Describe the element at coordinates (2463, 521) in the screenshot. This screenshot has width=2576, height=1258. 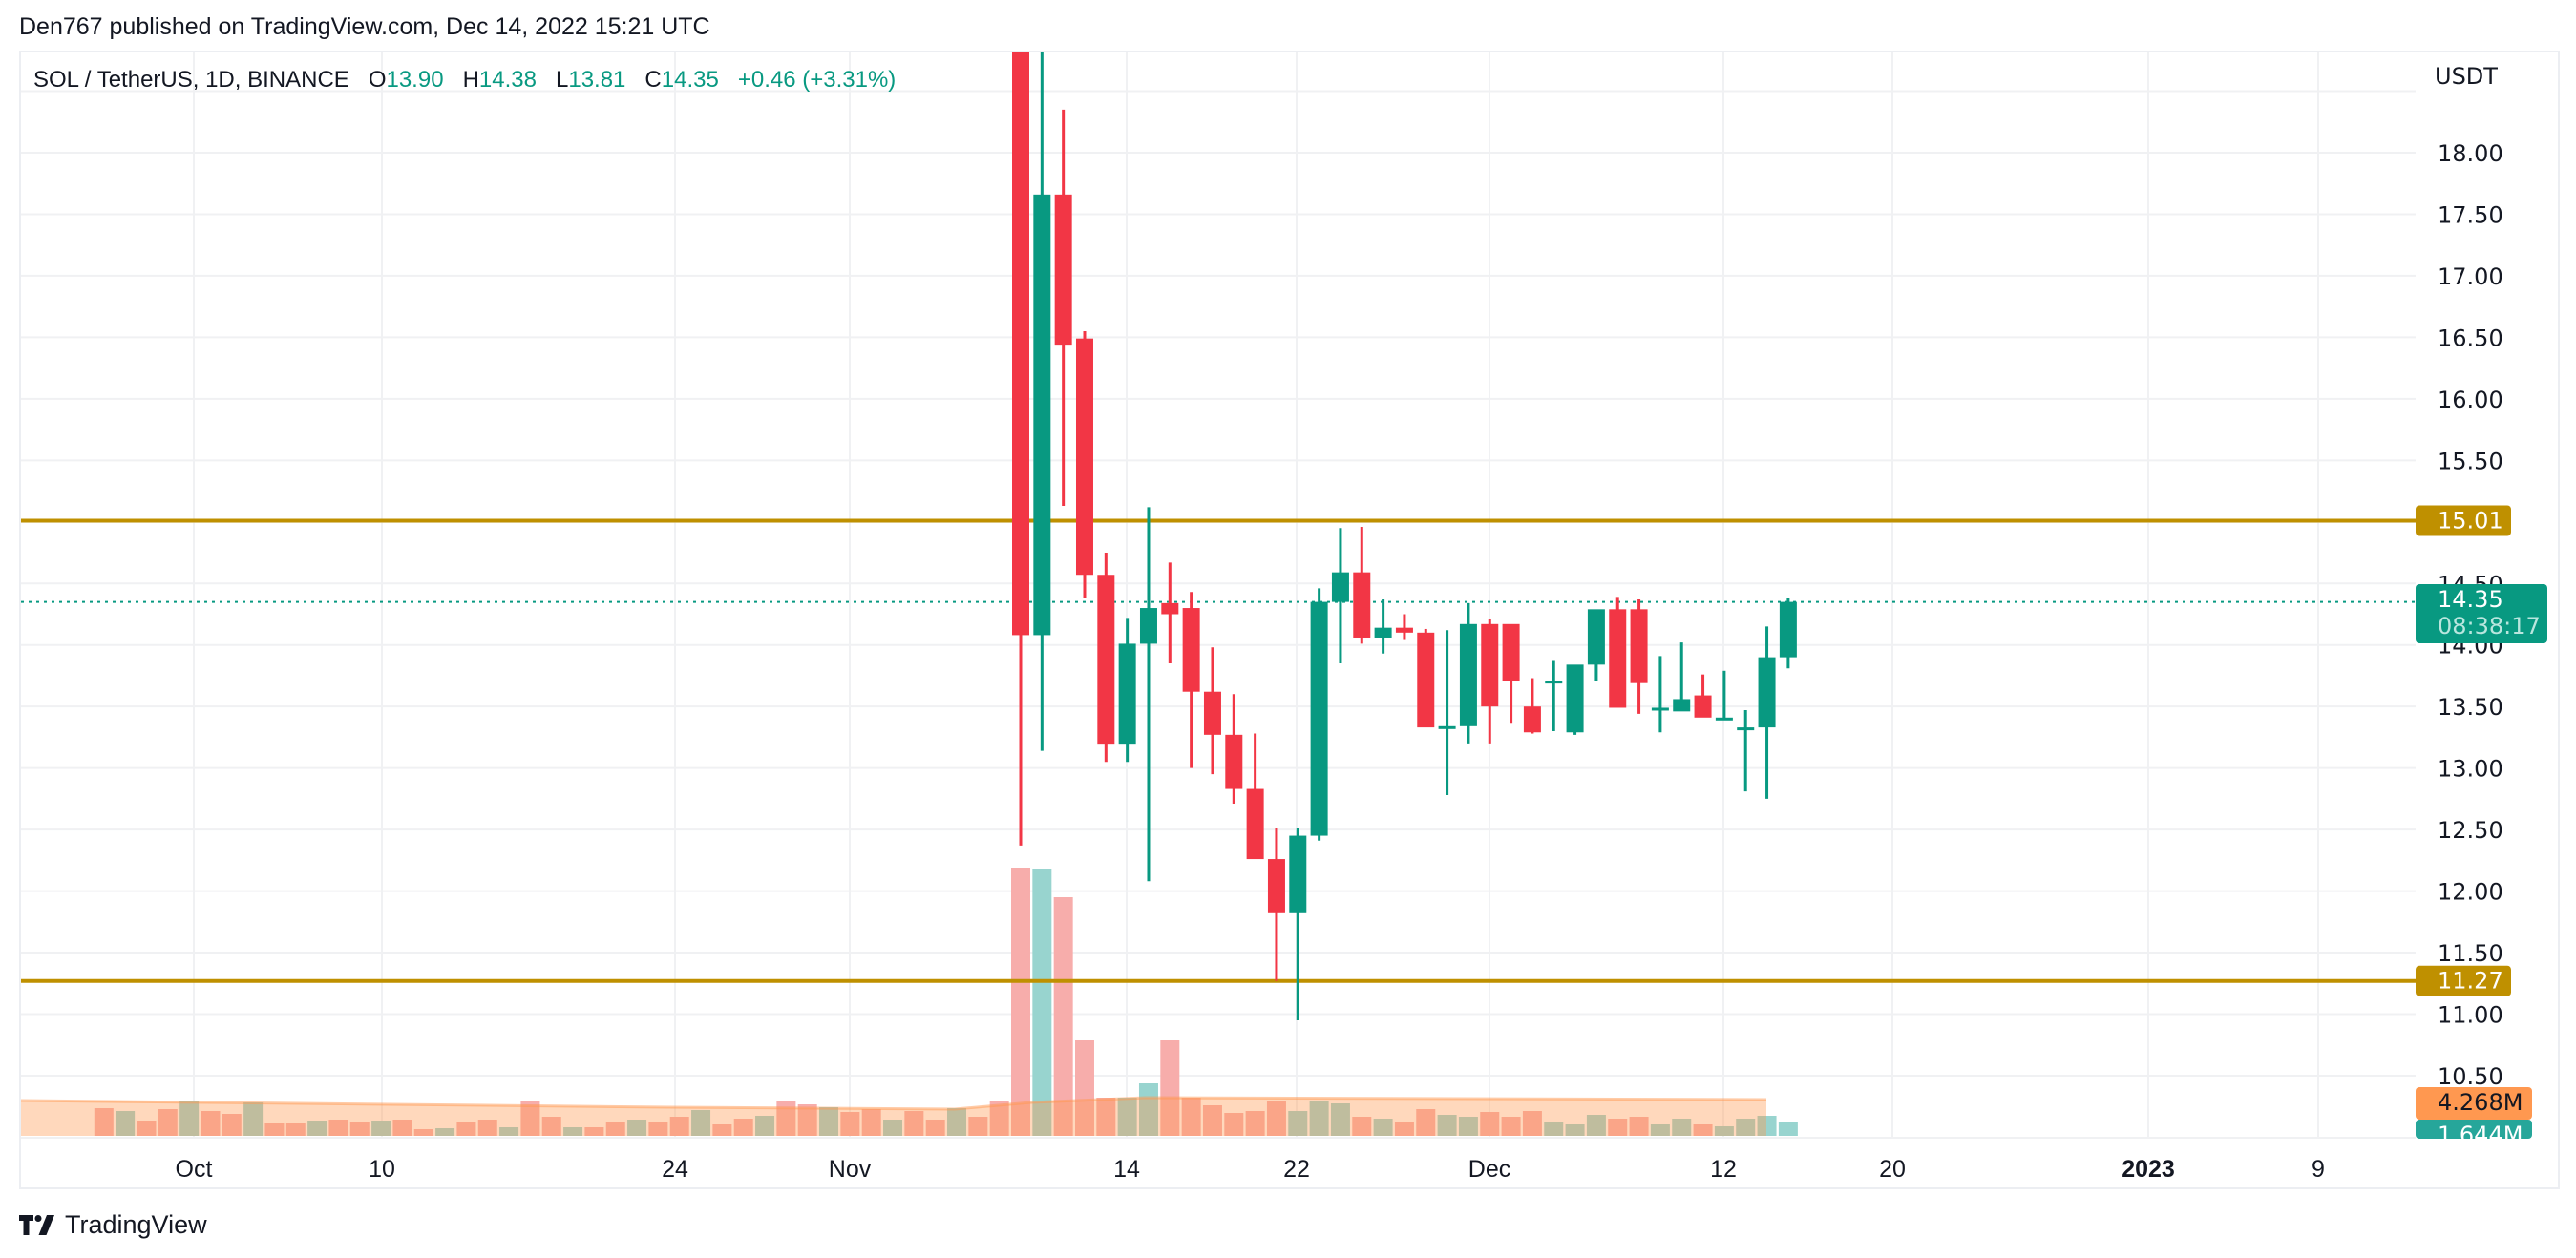
I see `resistance-price-badge` at that location.